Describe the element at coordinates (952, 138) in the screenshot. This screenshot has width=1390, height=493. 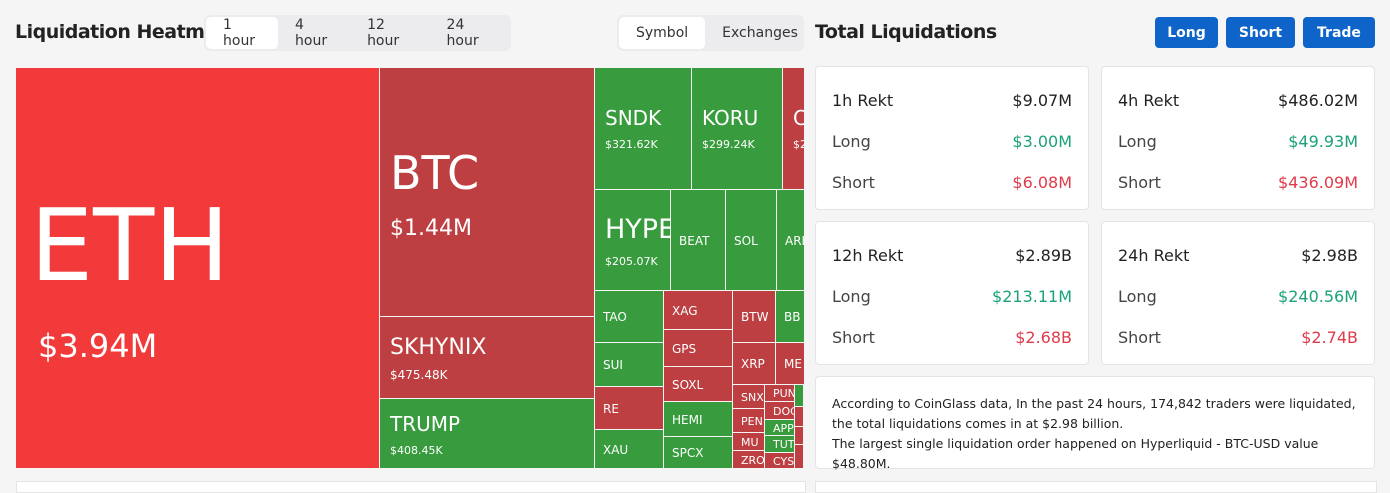
I see `rekt-card: 1h Rekt $9.07M Long $3.00M Short $6.08M` at that location.